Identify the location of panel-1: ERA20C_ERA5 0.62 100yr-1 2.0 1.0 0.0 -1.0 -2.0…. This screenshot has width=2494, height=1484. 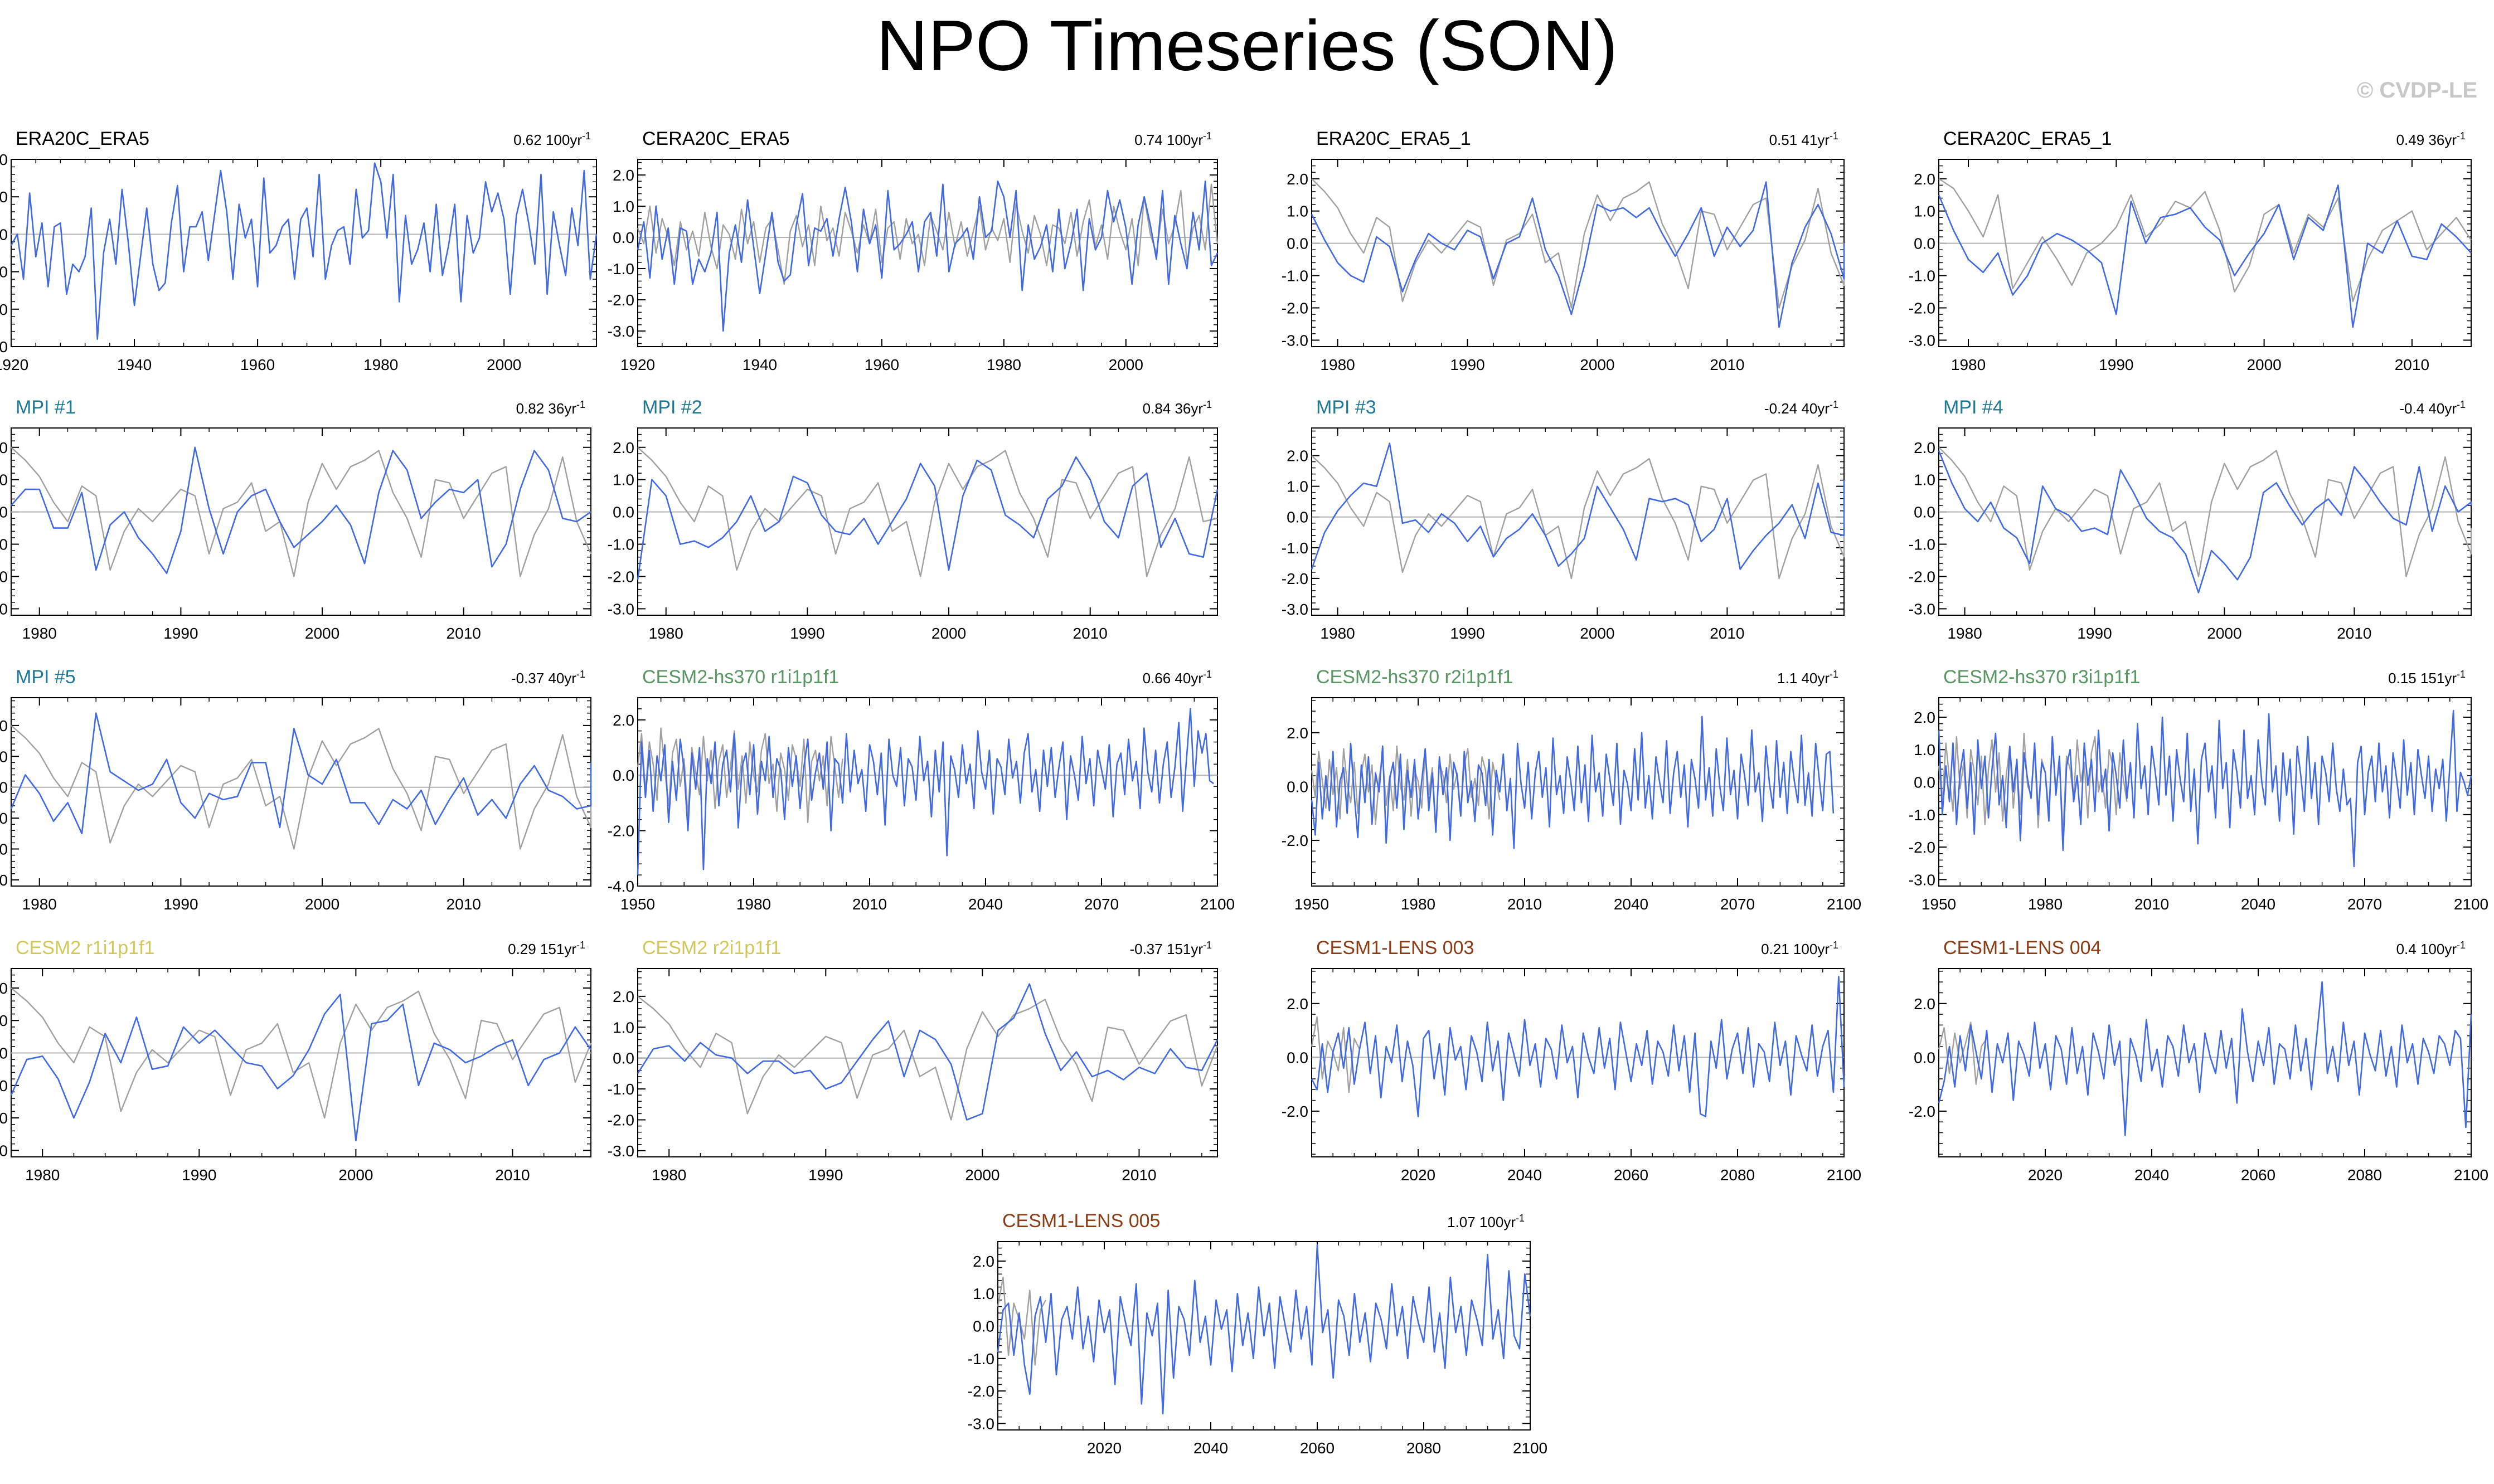
(299, 250).